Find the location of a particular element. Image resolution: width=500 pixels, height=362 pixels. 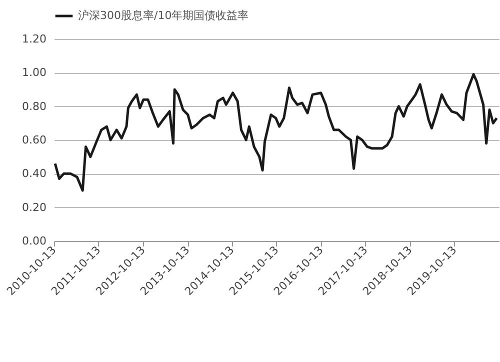

y-tick-label: 0.40 is located at coordinates (34, 173).